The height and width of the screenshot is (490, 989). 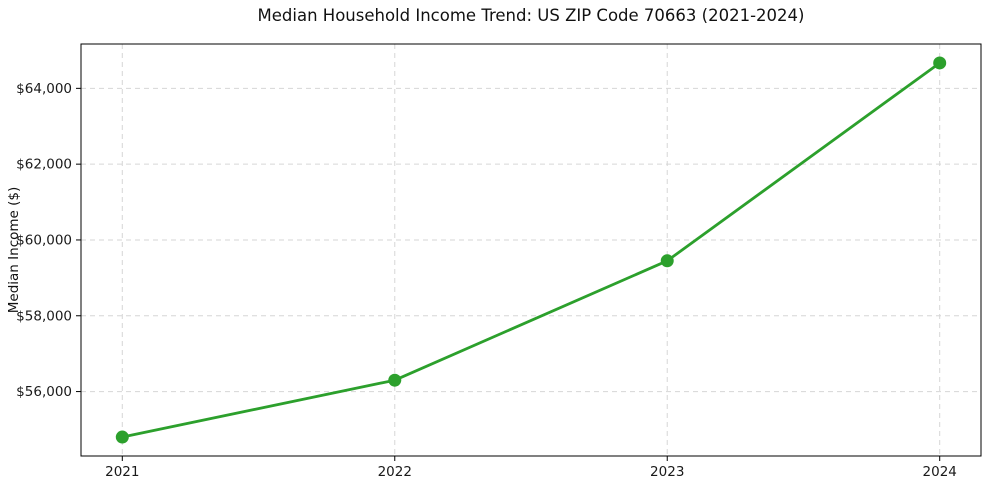 What do you see at coordinates (14, 250) in the screenshot?
I see `y-axis-label: Median Income ($)` at bounding box center [14, 250].